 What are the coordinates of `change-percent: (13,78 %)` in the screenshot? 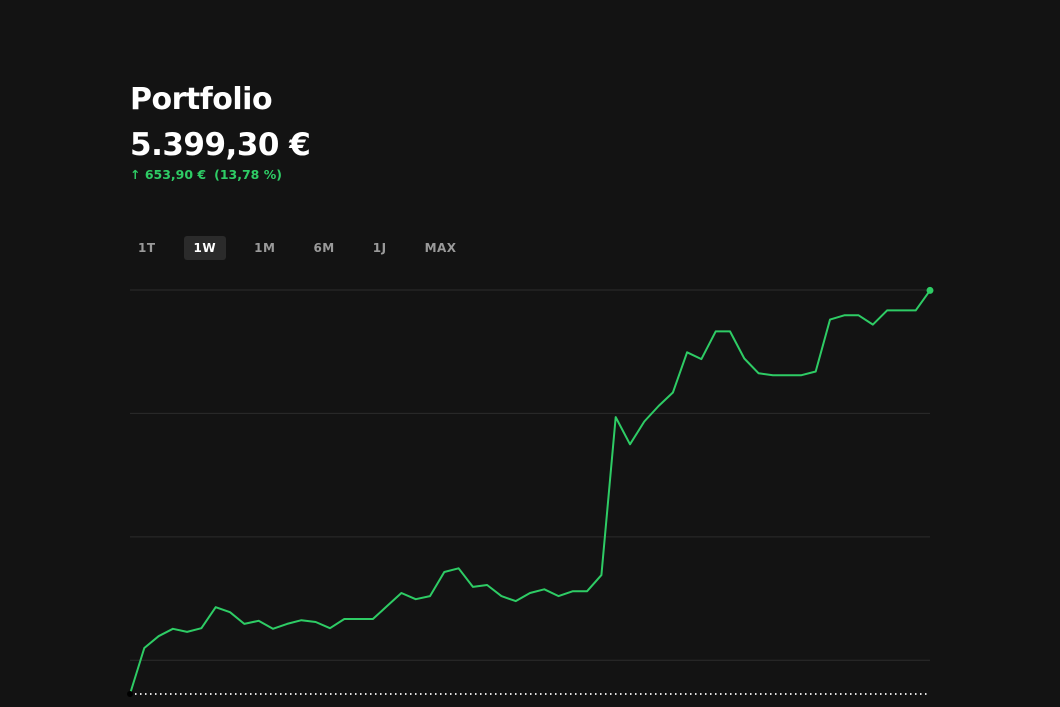 It's located at (248, 174).